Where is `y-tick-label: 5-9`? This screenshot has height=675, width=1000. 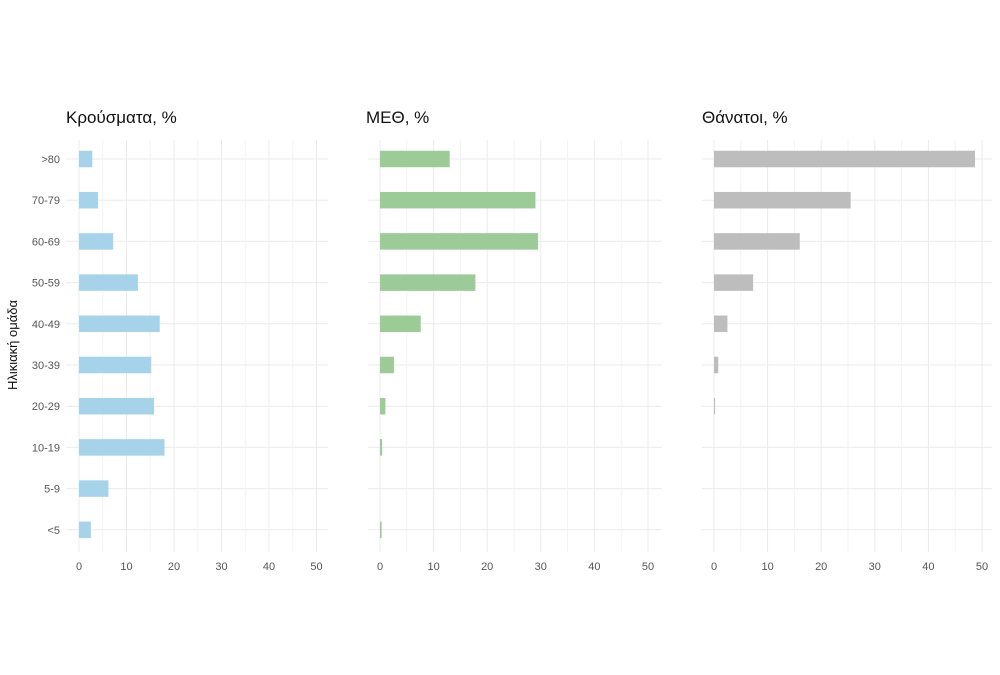
y-tick-label: 5-9 is located at coordinates (52, 490).